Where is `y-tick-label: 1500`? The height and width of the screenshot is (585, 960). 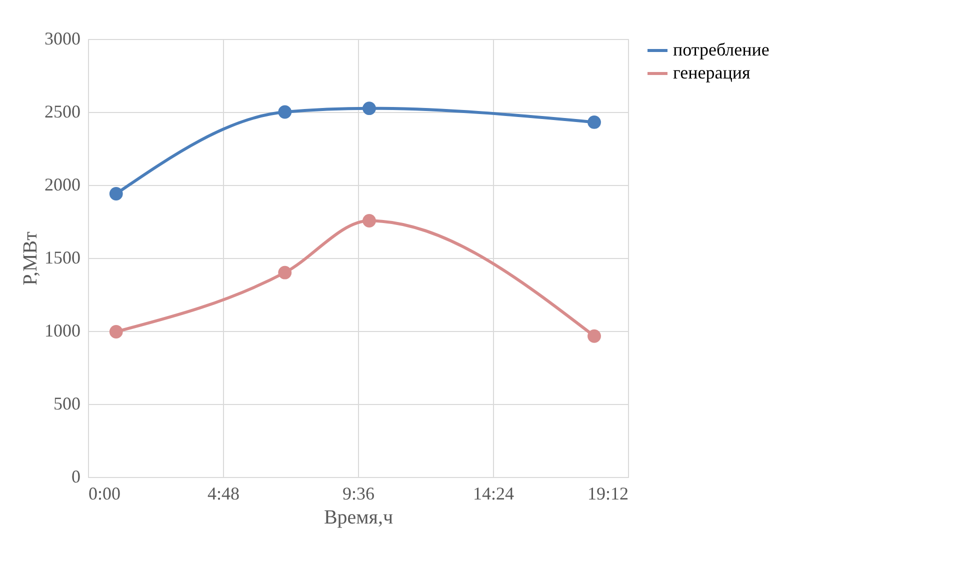 y-tick-label: 1500 is located at coordinates (62, 258).